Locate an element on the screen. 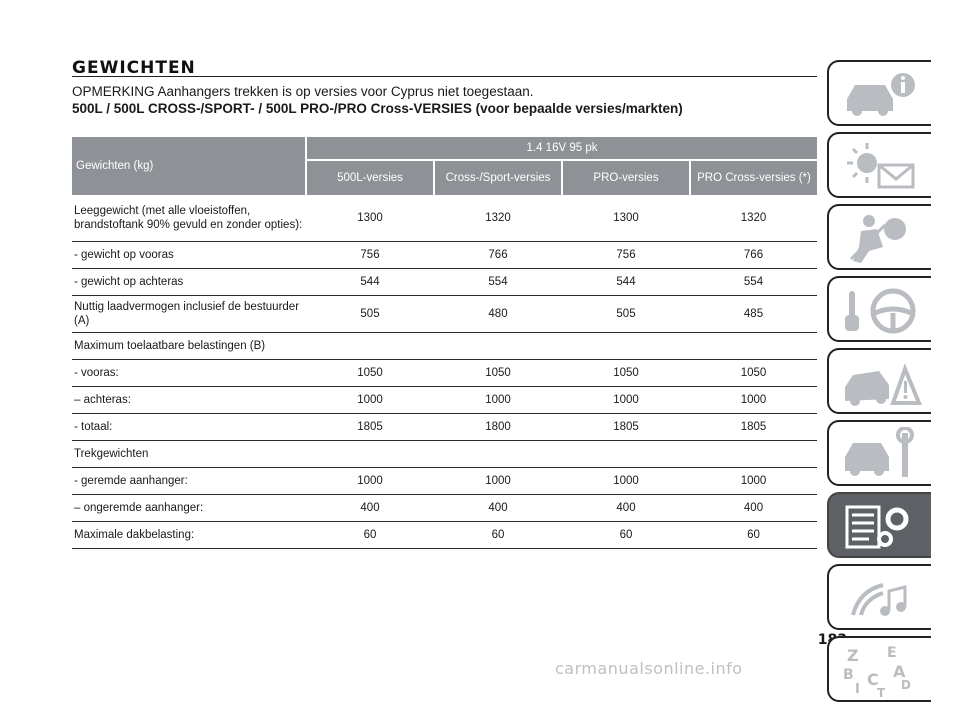 The image size is (960, 702). table-row: - vooras: 1050 1050 1050 1050 is located at coordinates (444, 373).